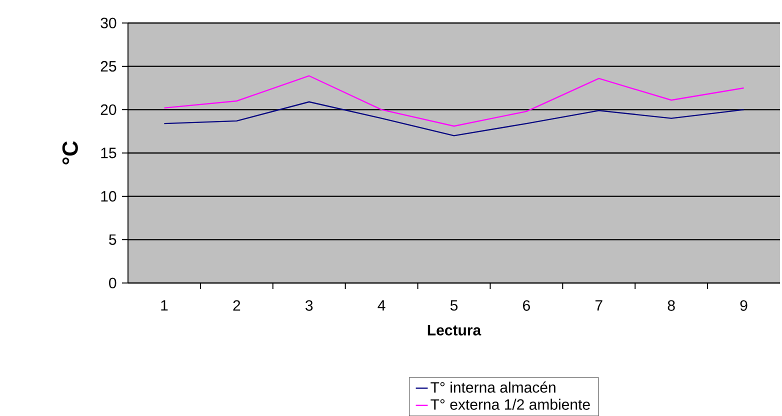 This screenshot has height=416, width=782. Describe the element at coordinates (112, 283) in the screenshot. I see `y-tick-label: 0` at that location.